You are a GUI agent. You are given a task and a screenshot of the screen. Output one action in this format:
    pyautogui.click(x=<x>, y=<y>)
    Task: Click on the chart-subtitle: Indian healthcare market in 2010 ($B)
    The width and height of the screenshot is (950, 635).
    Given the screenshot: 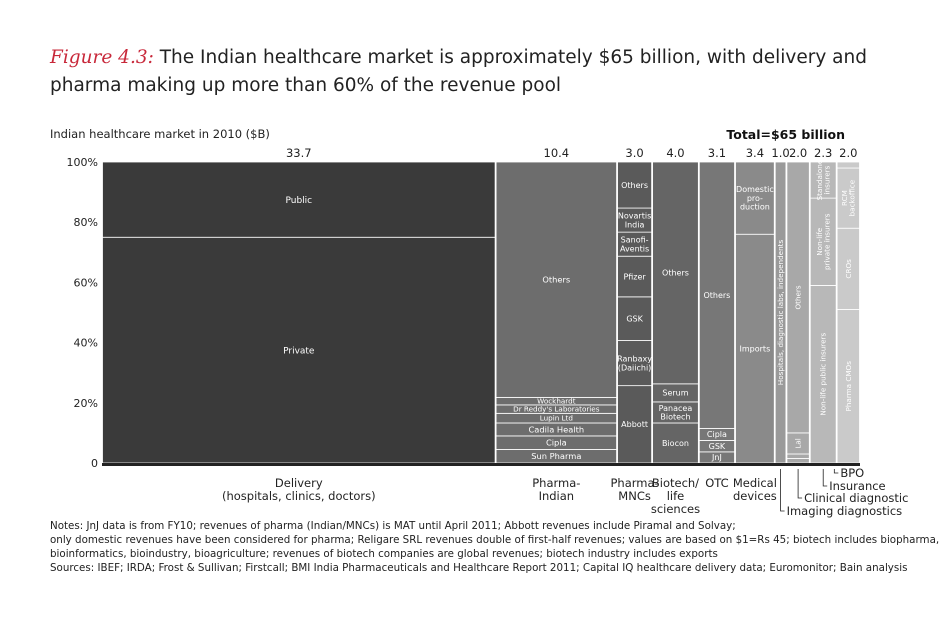 What is the action you would take?
    pyautogui.click(x=160, y=134)
    